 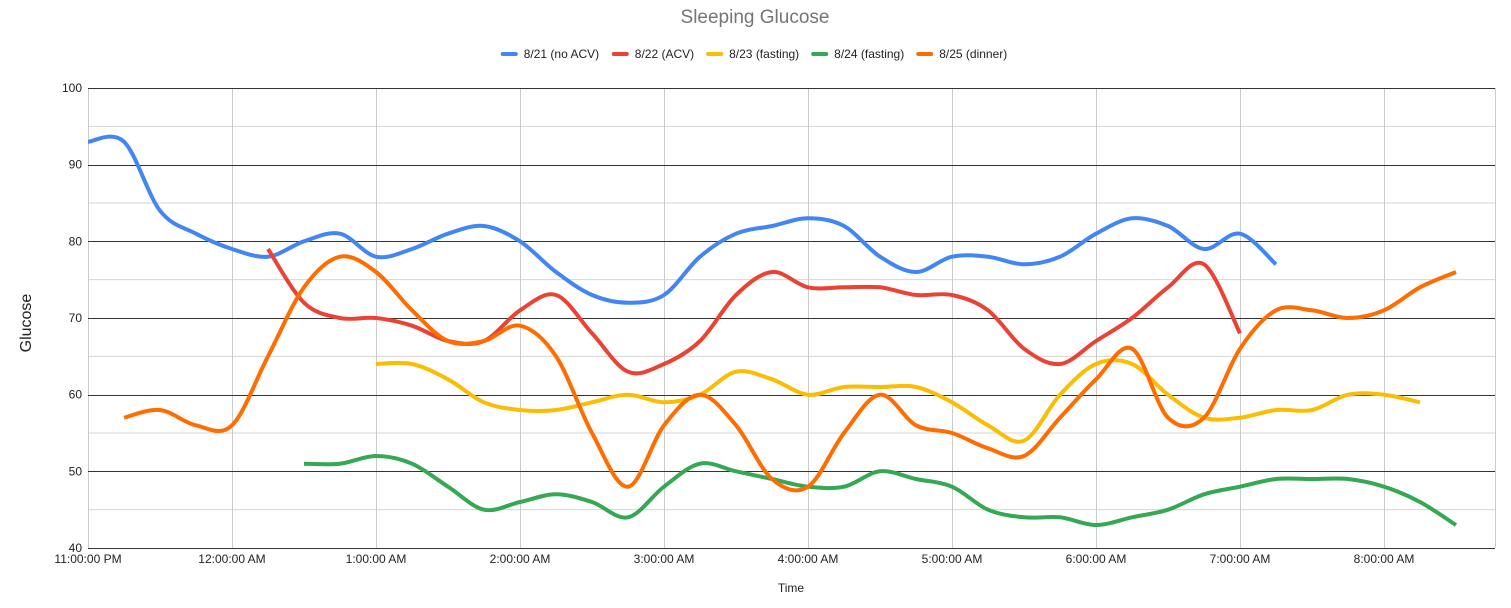 What do you see at coordinates (764, 54) in the screenshot?
I see `legend-label: 8/23 (fasting)` at bounding box center [764, 54].